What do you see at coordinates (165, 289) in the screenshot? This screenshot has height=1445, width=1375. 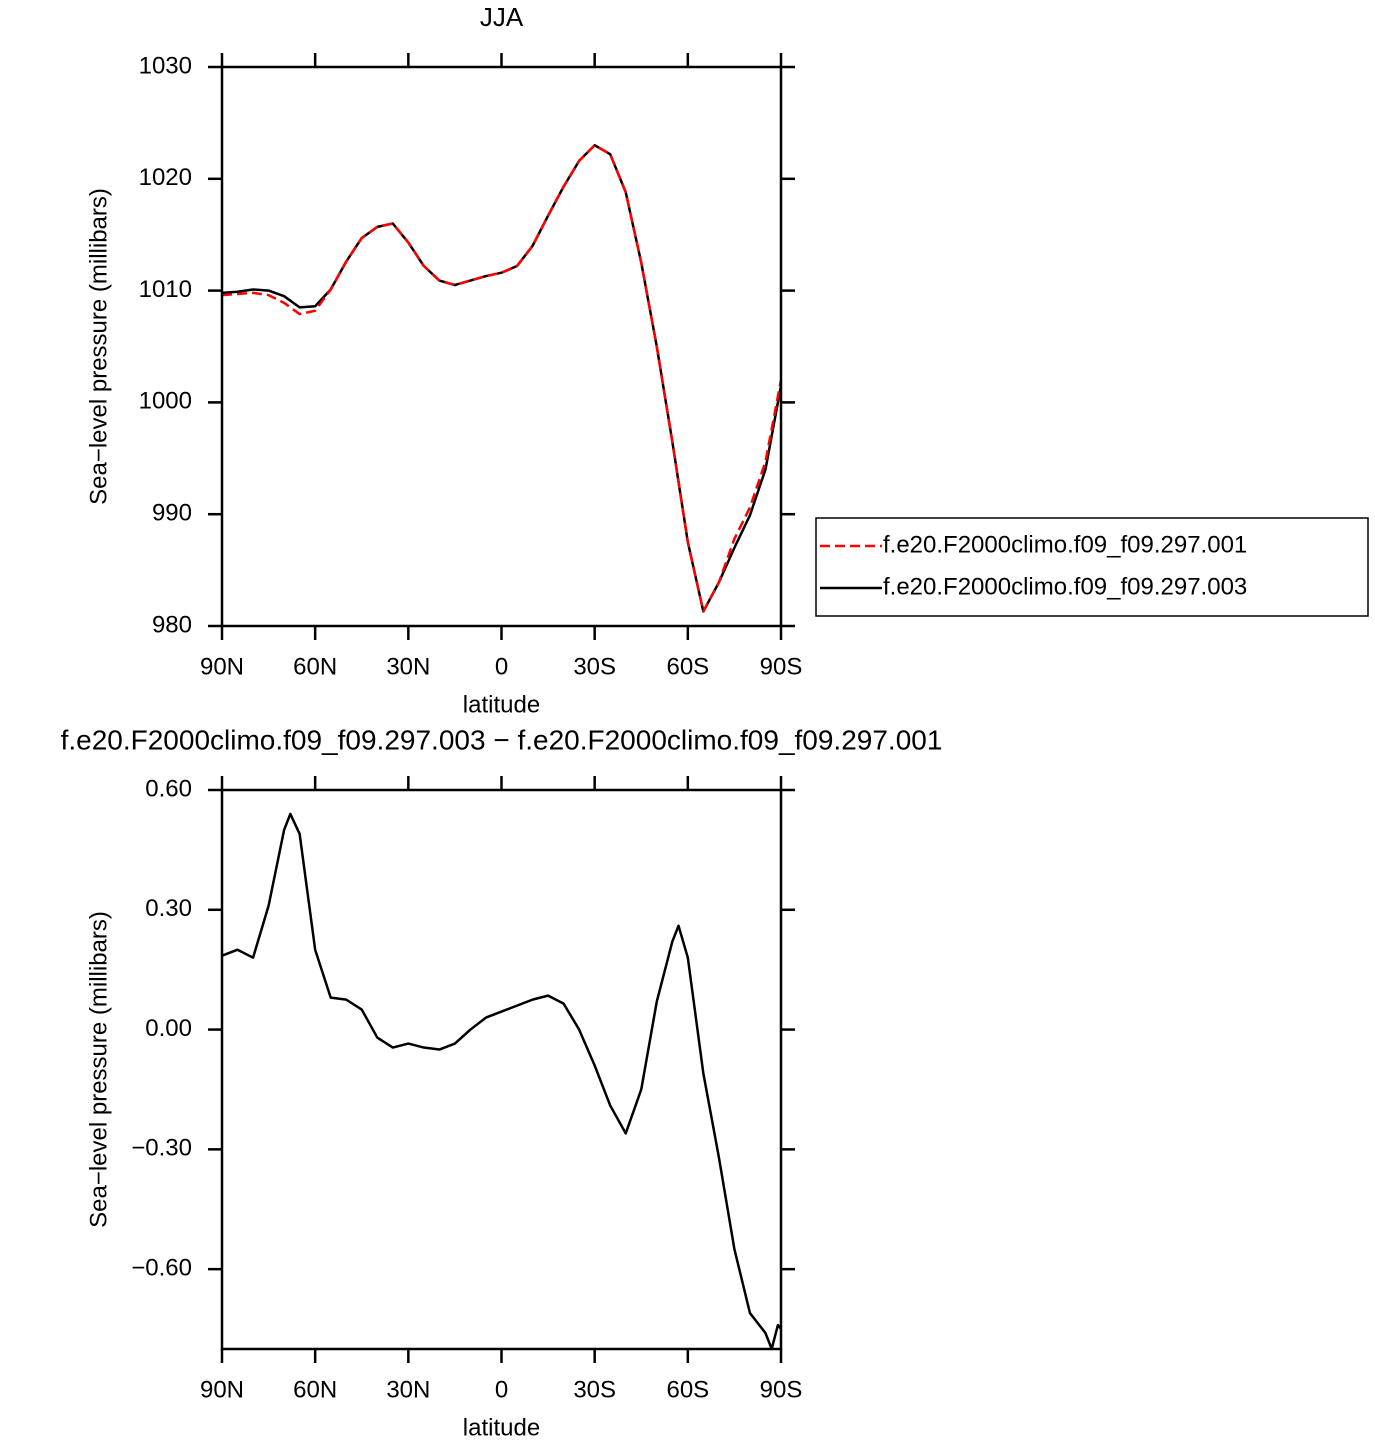 I see `y-tick-label: 1010` at bounding box center [165, 289].